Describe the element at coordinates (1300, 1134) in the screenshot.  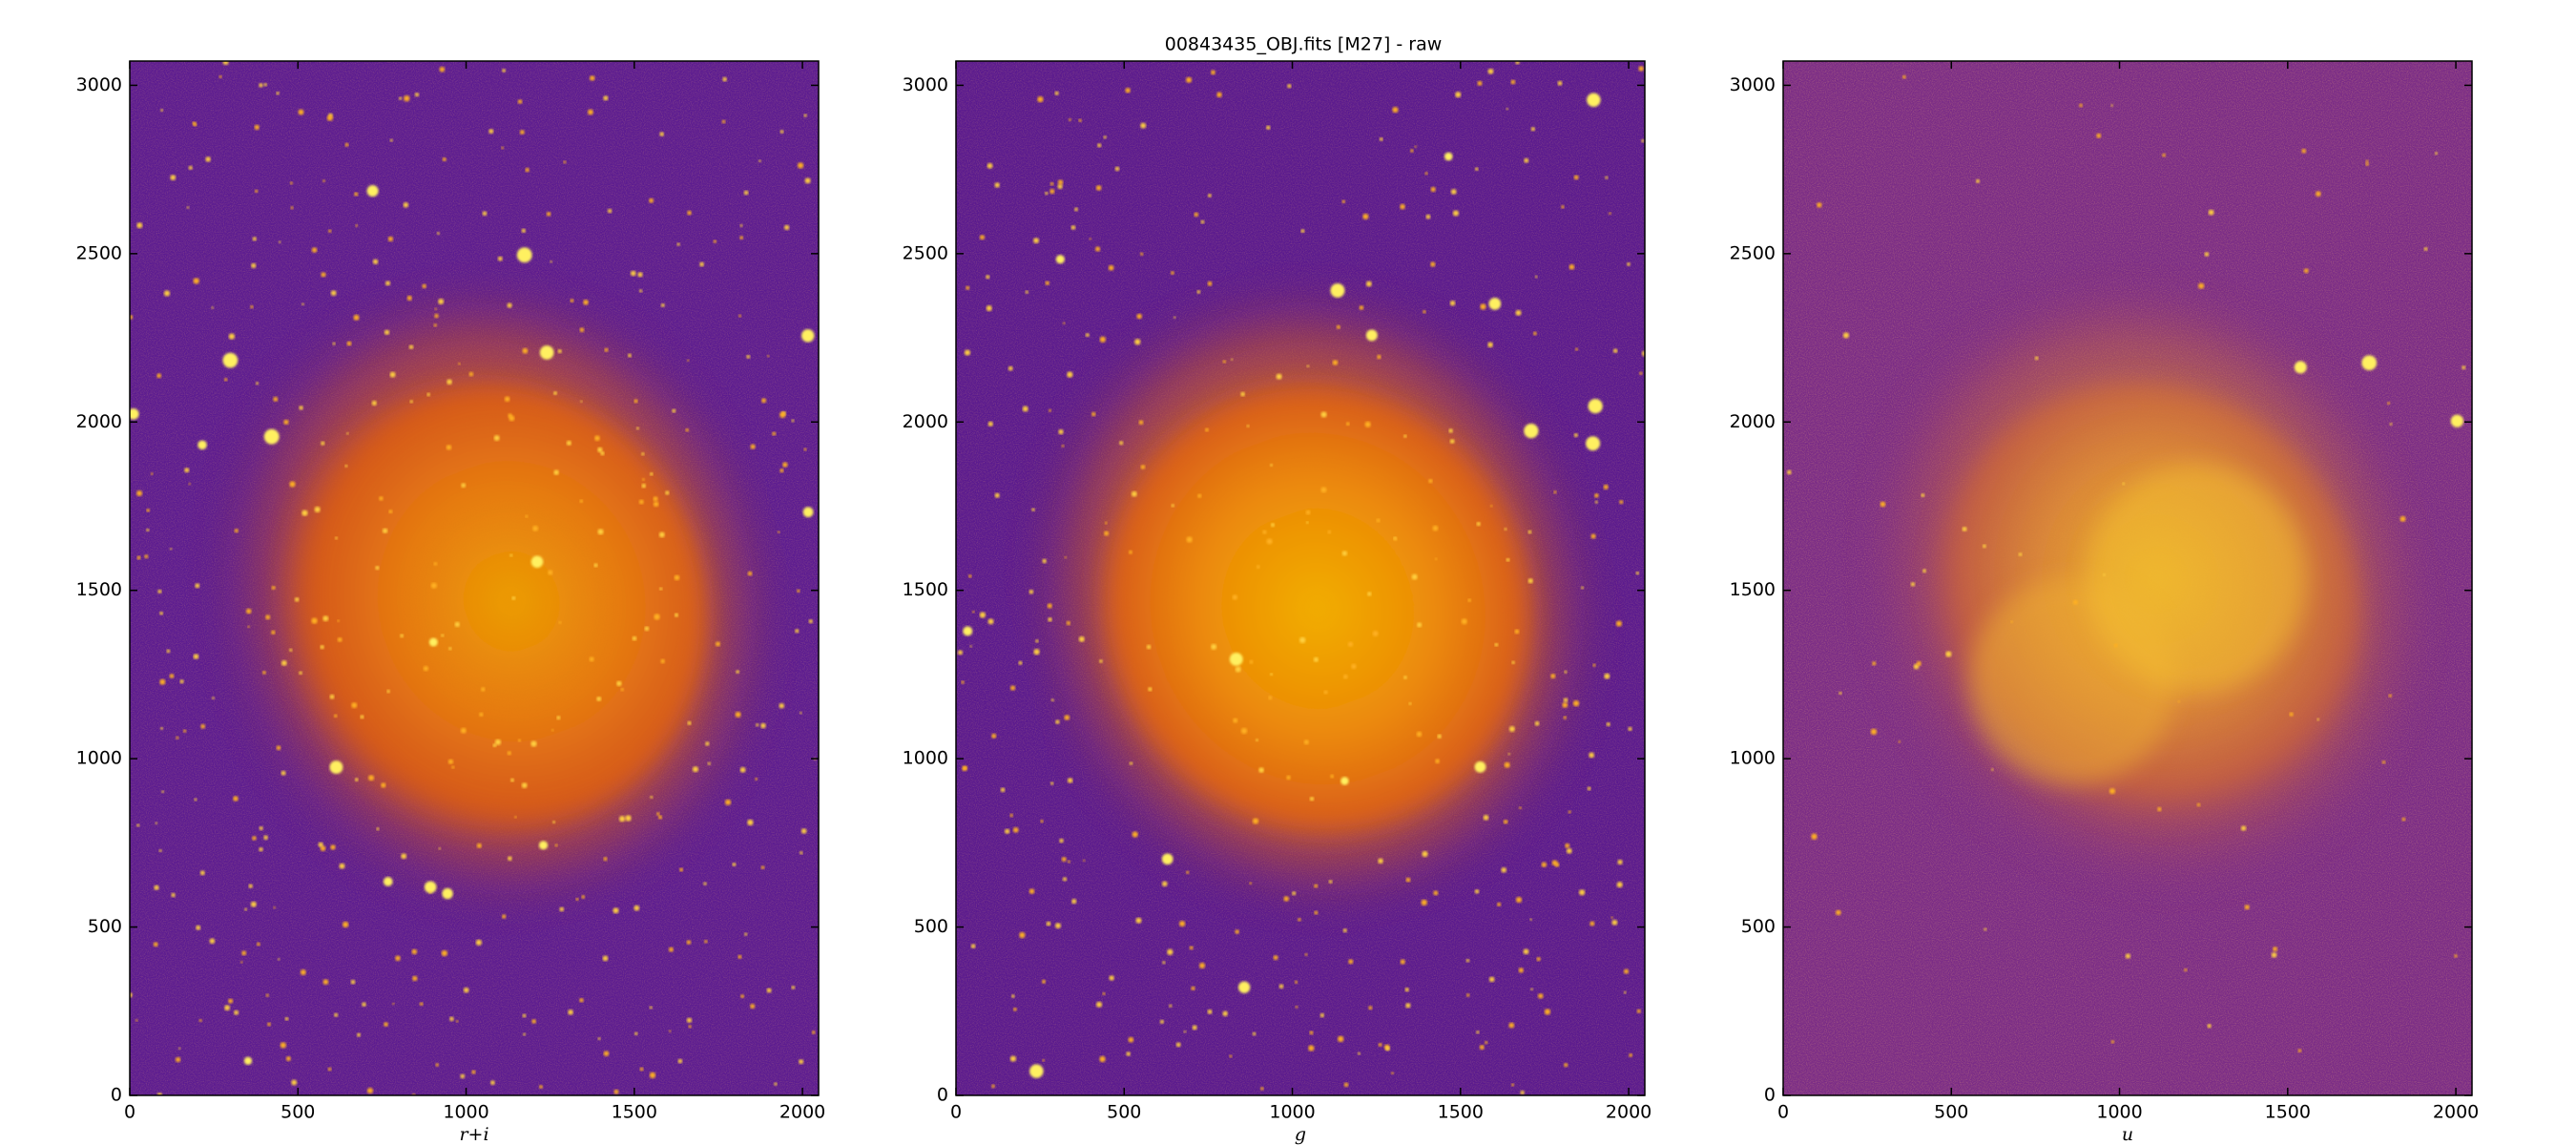
I see `x-axis-label: g` at that location.